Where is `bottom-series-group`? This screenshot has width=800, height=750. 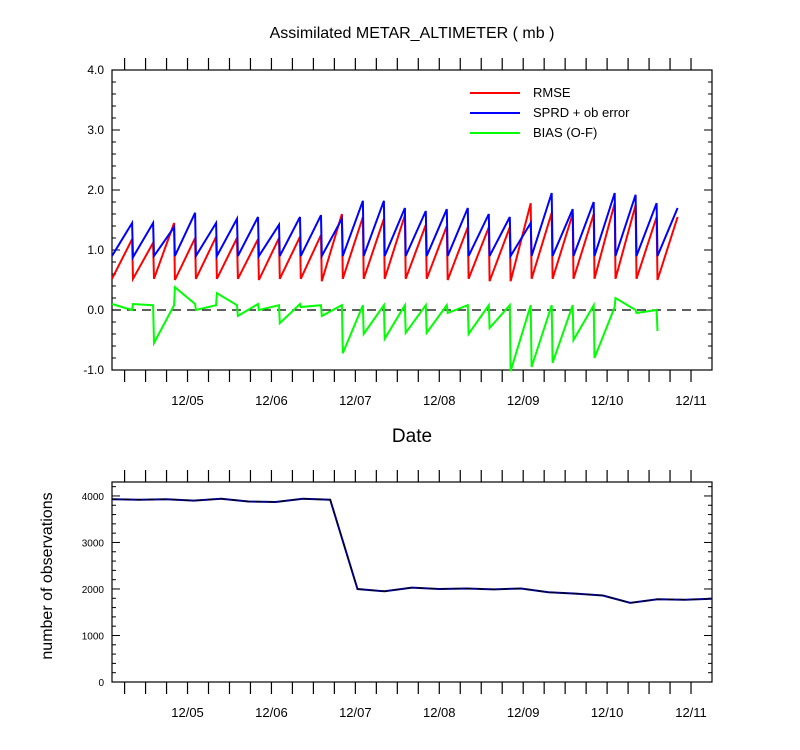
bottom-series-group is located at coordinates (412, 550).